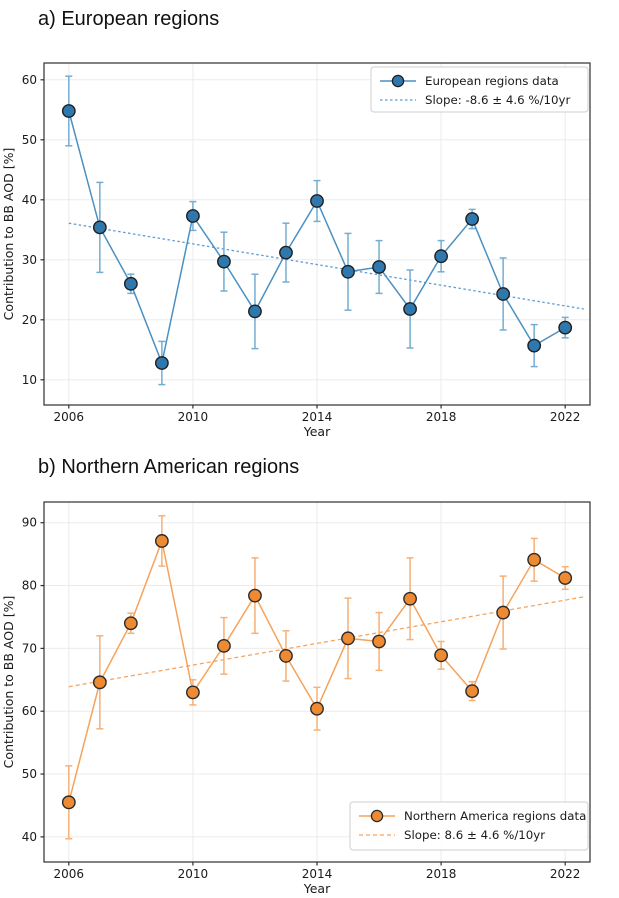 The image size is (619, 898). Describe the element at coordinates (169, 467) in the screenshot. I see `figure-b-title: b) Northern American regions` at that location.